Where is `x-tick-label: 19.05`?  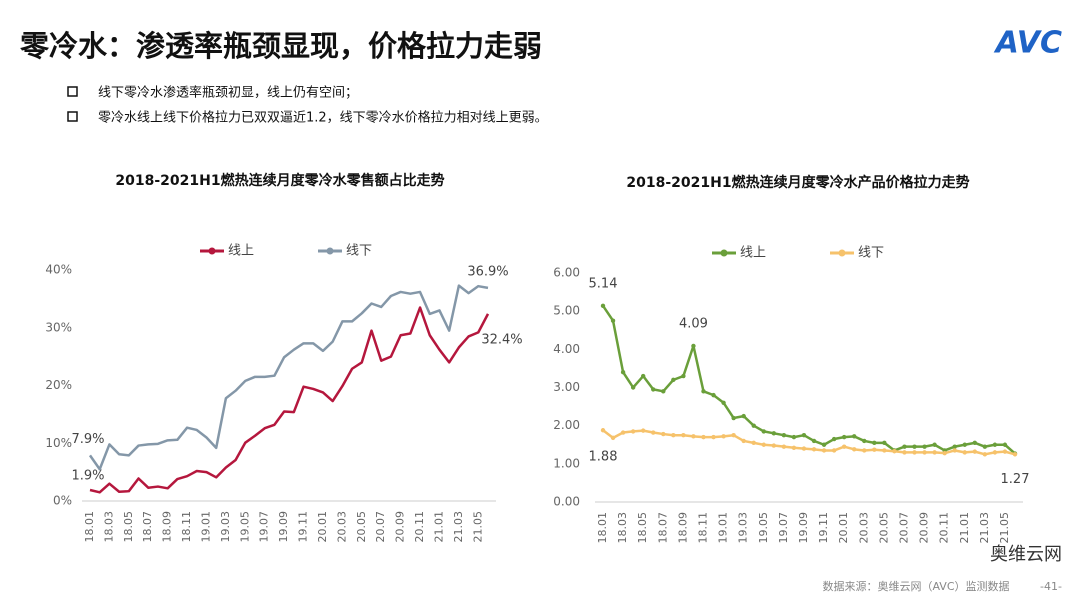 x-tick-label: 19.05 is located at coordinates (763, 528).